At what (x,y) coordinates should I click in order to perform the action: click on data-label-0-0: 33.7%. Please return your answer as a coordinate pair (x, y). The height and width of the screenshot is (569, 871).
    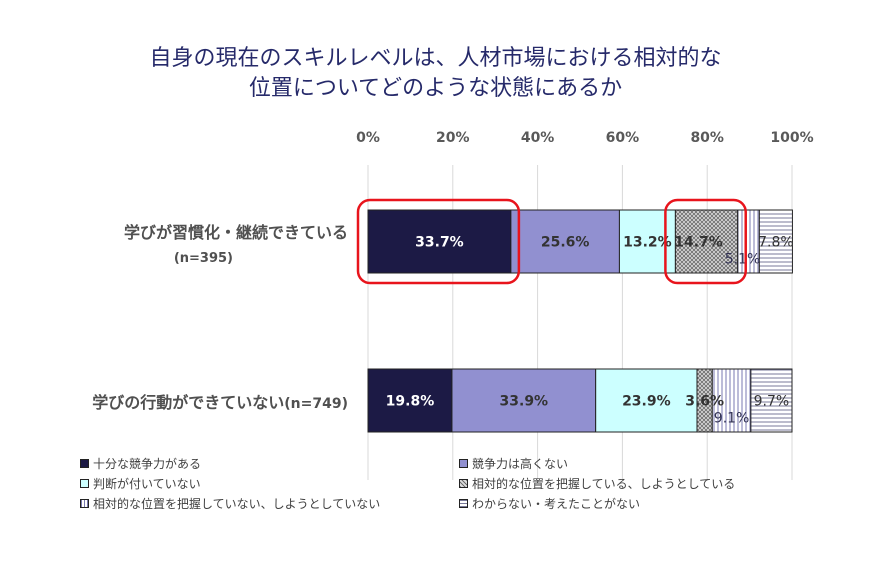
    Looking at the image, I should click on (439, 243).